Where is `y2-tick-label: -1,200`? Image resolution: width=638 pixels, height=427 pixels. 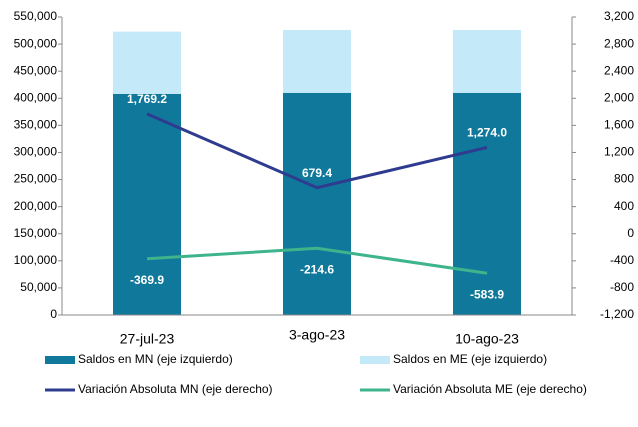 y2-tick-label: -1,200 is located at coordinates (617, 314).